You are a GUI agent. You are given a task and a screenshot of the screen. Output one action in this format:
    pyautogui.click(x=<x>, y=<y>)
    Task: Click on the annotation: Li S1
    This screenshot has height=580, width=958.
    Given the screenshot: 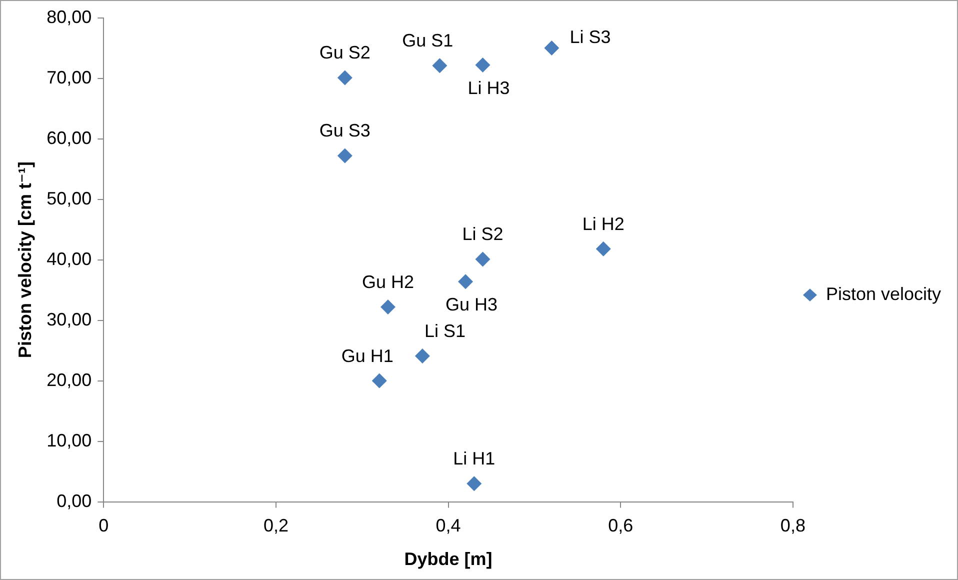 What is the action you would take?
    pyautogui.click(x=445, y=330)
    